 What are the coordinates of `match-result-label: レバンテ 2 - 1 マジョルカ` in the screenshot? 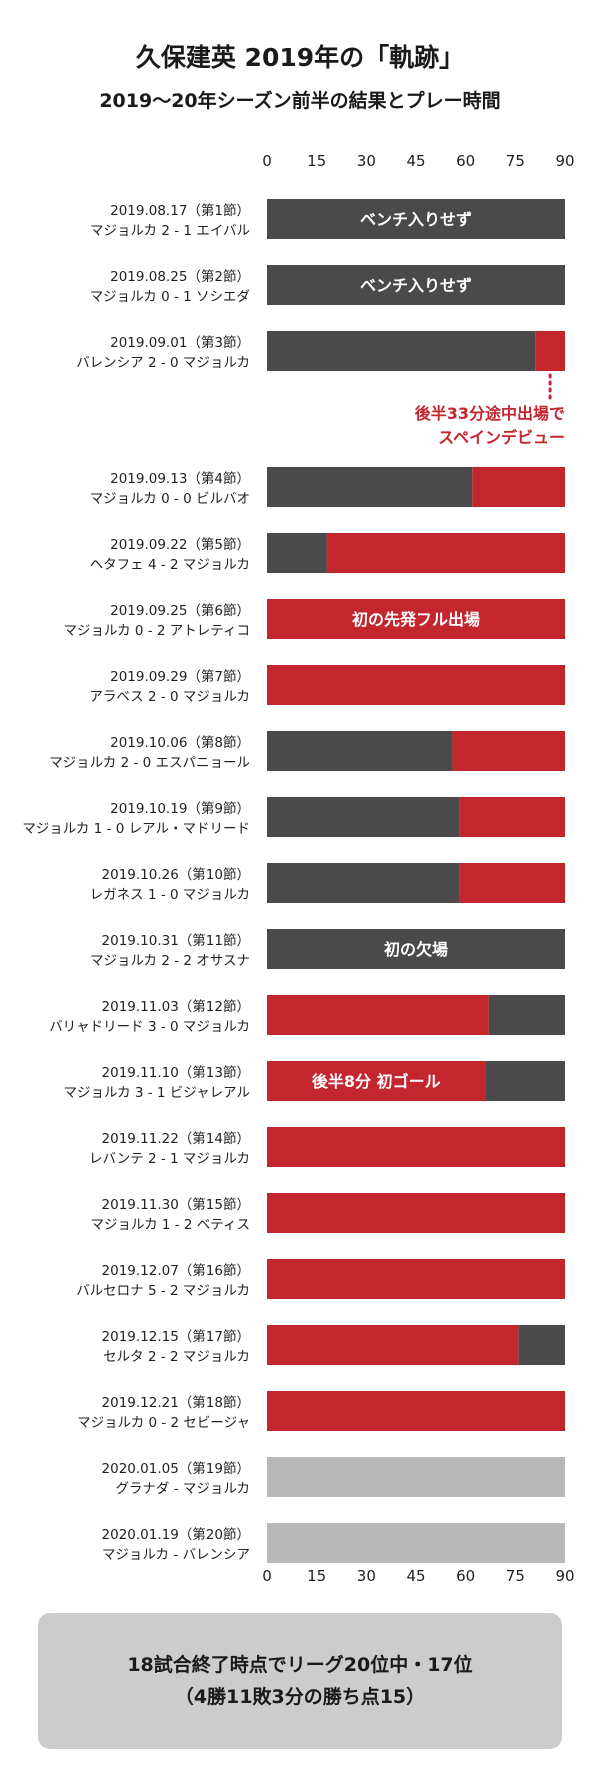 It's located at (169, 1159).